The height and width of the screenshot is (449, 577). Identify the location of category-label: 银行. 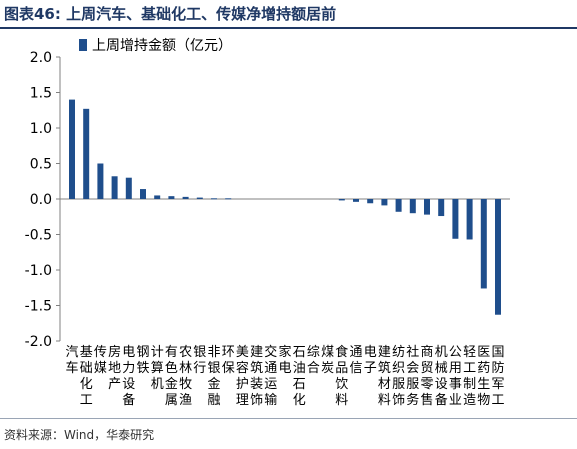
(199, 360).